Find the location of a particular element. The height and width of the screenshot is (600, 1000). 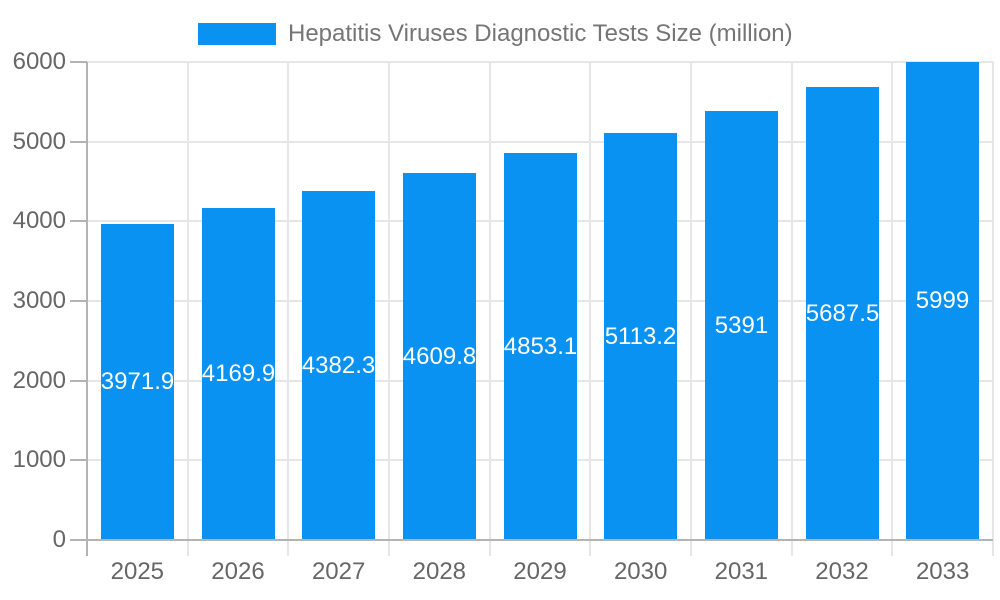

bar-value-label: 3971.9 is located at coordinates (137, 381).